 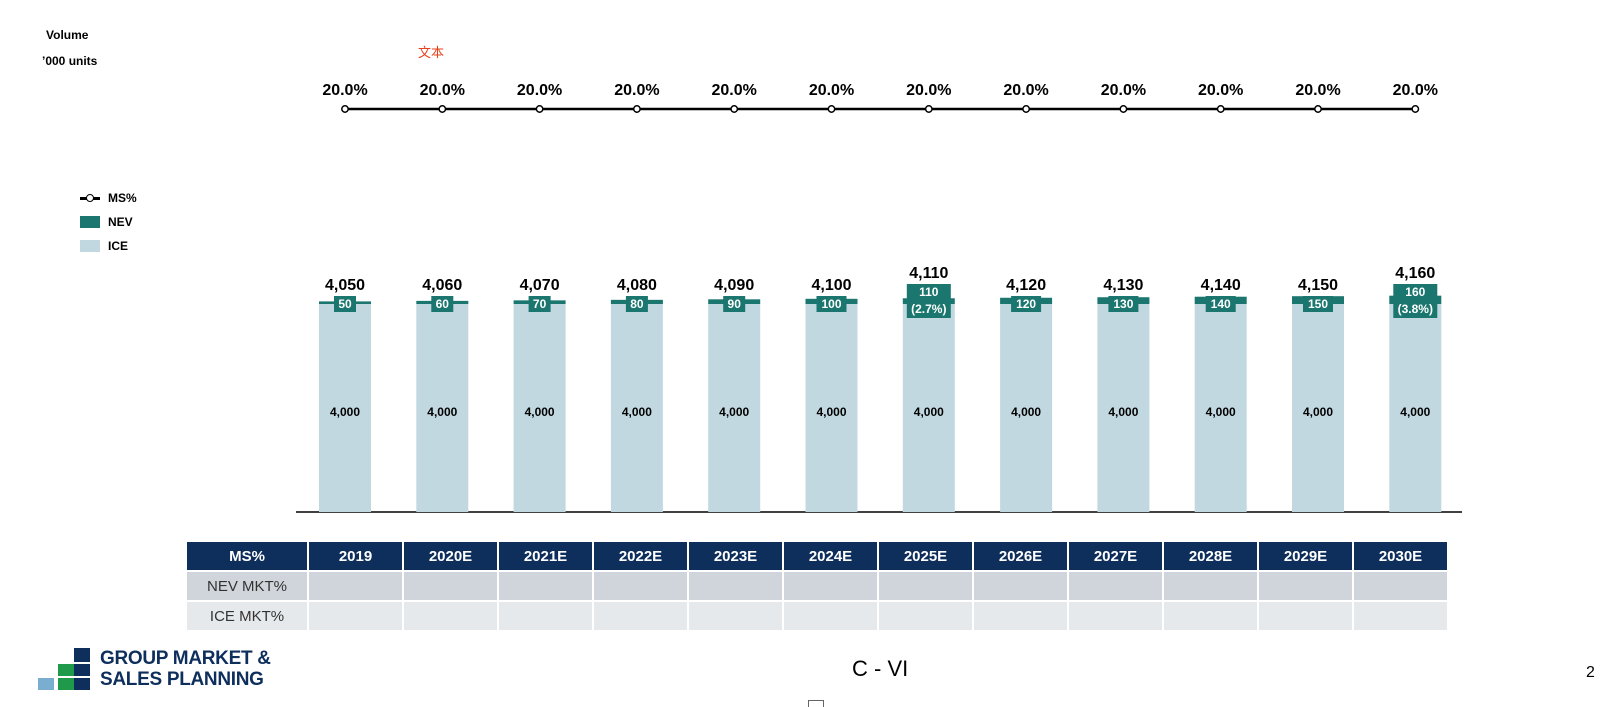 I want to click on line-marker-icon, so click(x=90, y=198).